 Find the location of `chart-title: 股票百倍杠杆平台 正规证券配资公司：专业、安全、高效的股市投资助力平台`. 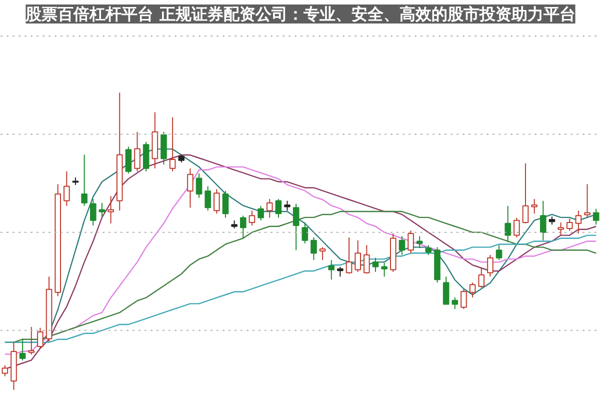

chart-title: 股票百倍杠杆平台 正规证券配资公司：专业、安全、高效的股市投资助力平台 is located at coordinates (300, 14).